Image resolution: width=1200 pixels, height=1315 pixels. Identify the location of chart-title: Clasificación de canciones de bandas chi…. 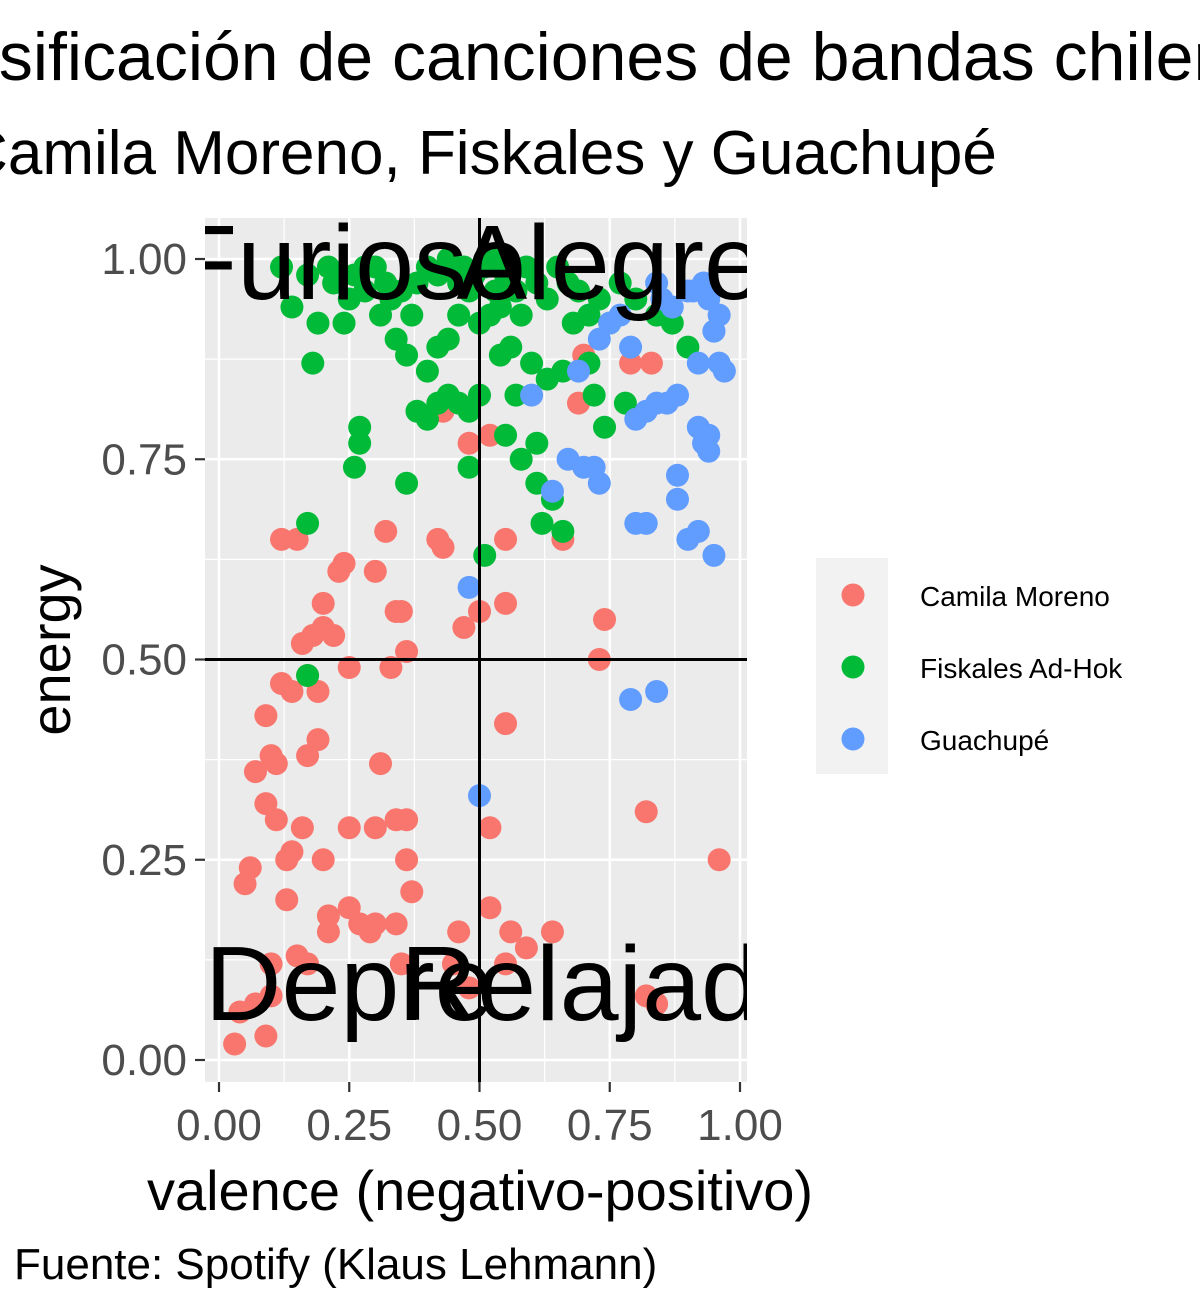
(600, 57).